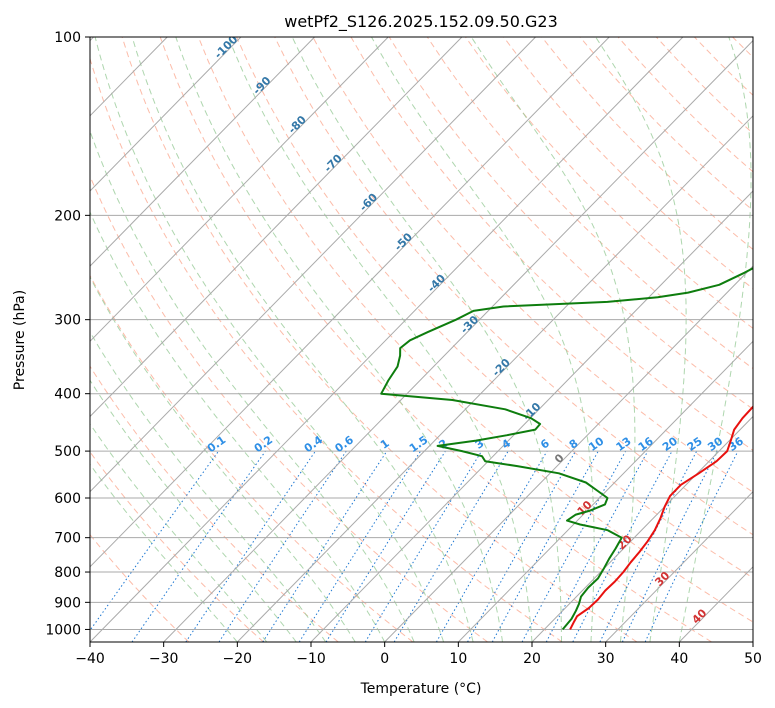 This screenshot has height=708, width=775. Describe the element at coordinates (63, 630) in the screenshot. I see `y-tick-label: 1000` at that location.